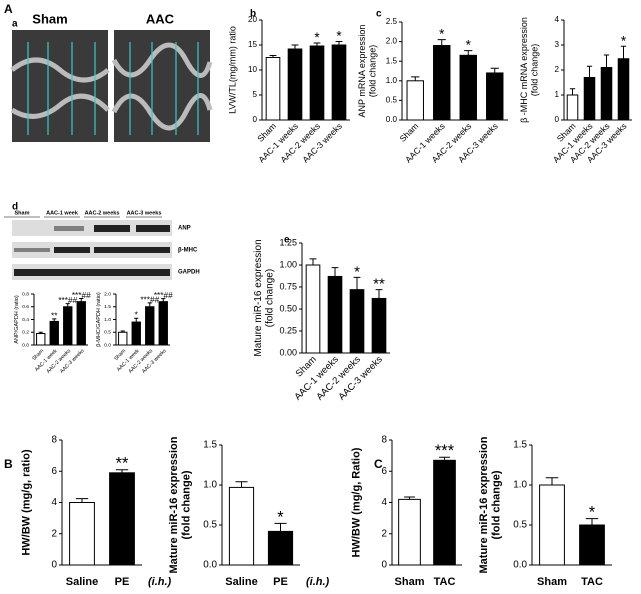 The width and height of the screenshot is (641, 594). Describe the element at coordinates (60, 86) in the screenshot. I see `echo-image` at that location.